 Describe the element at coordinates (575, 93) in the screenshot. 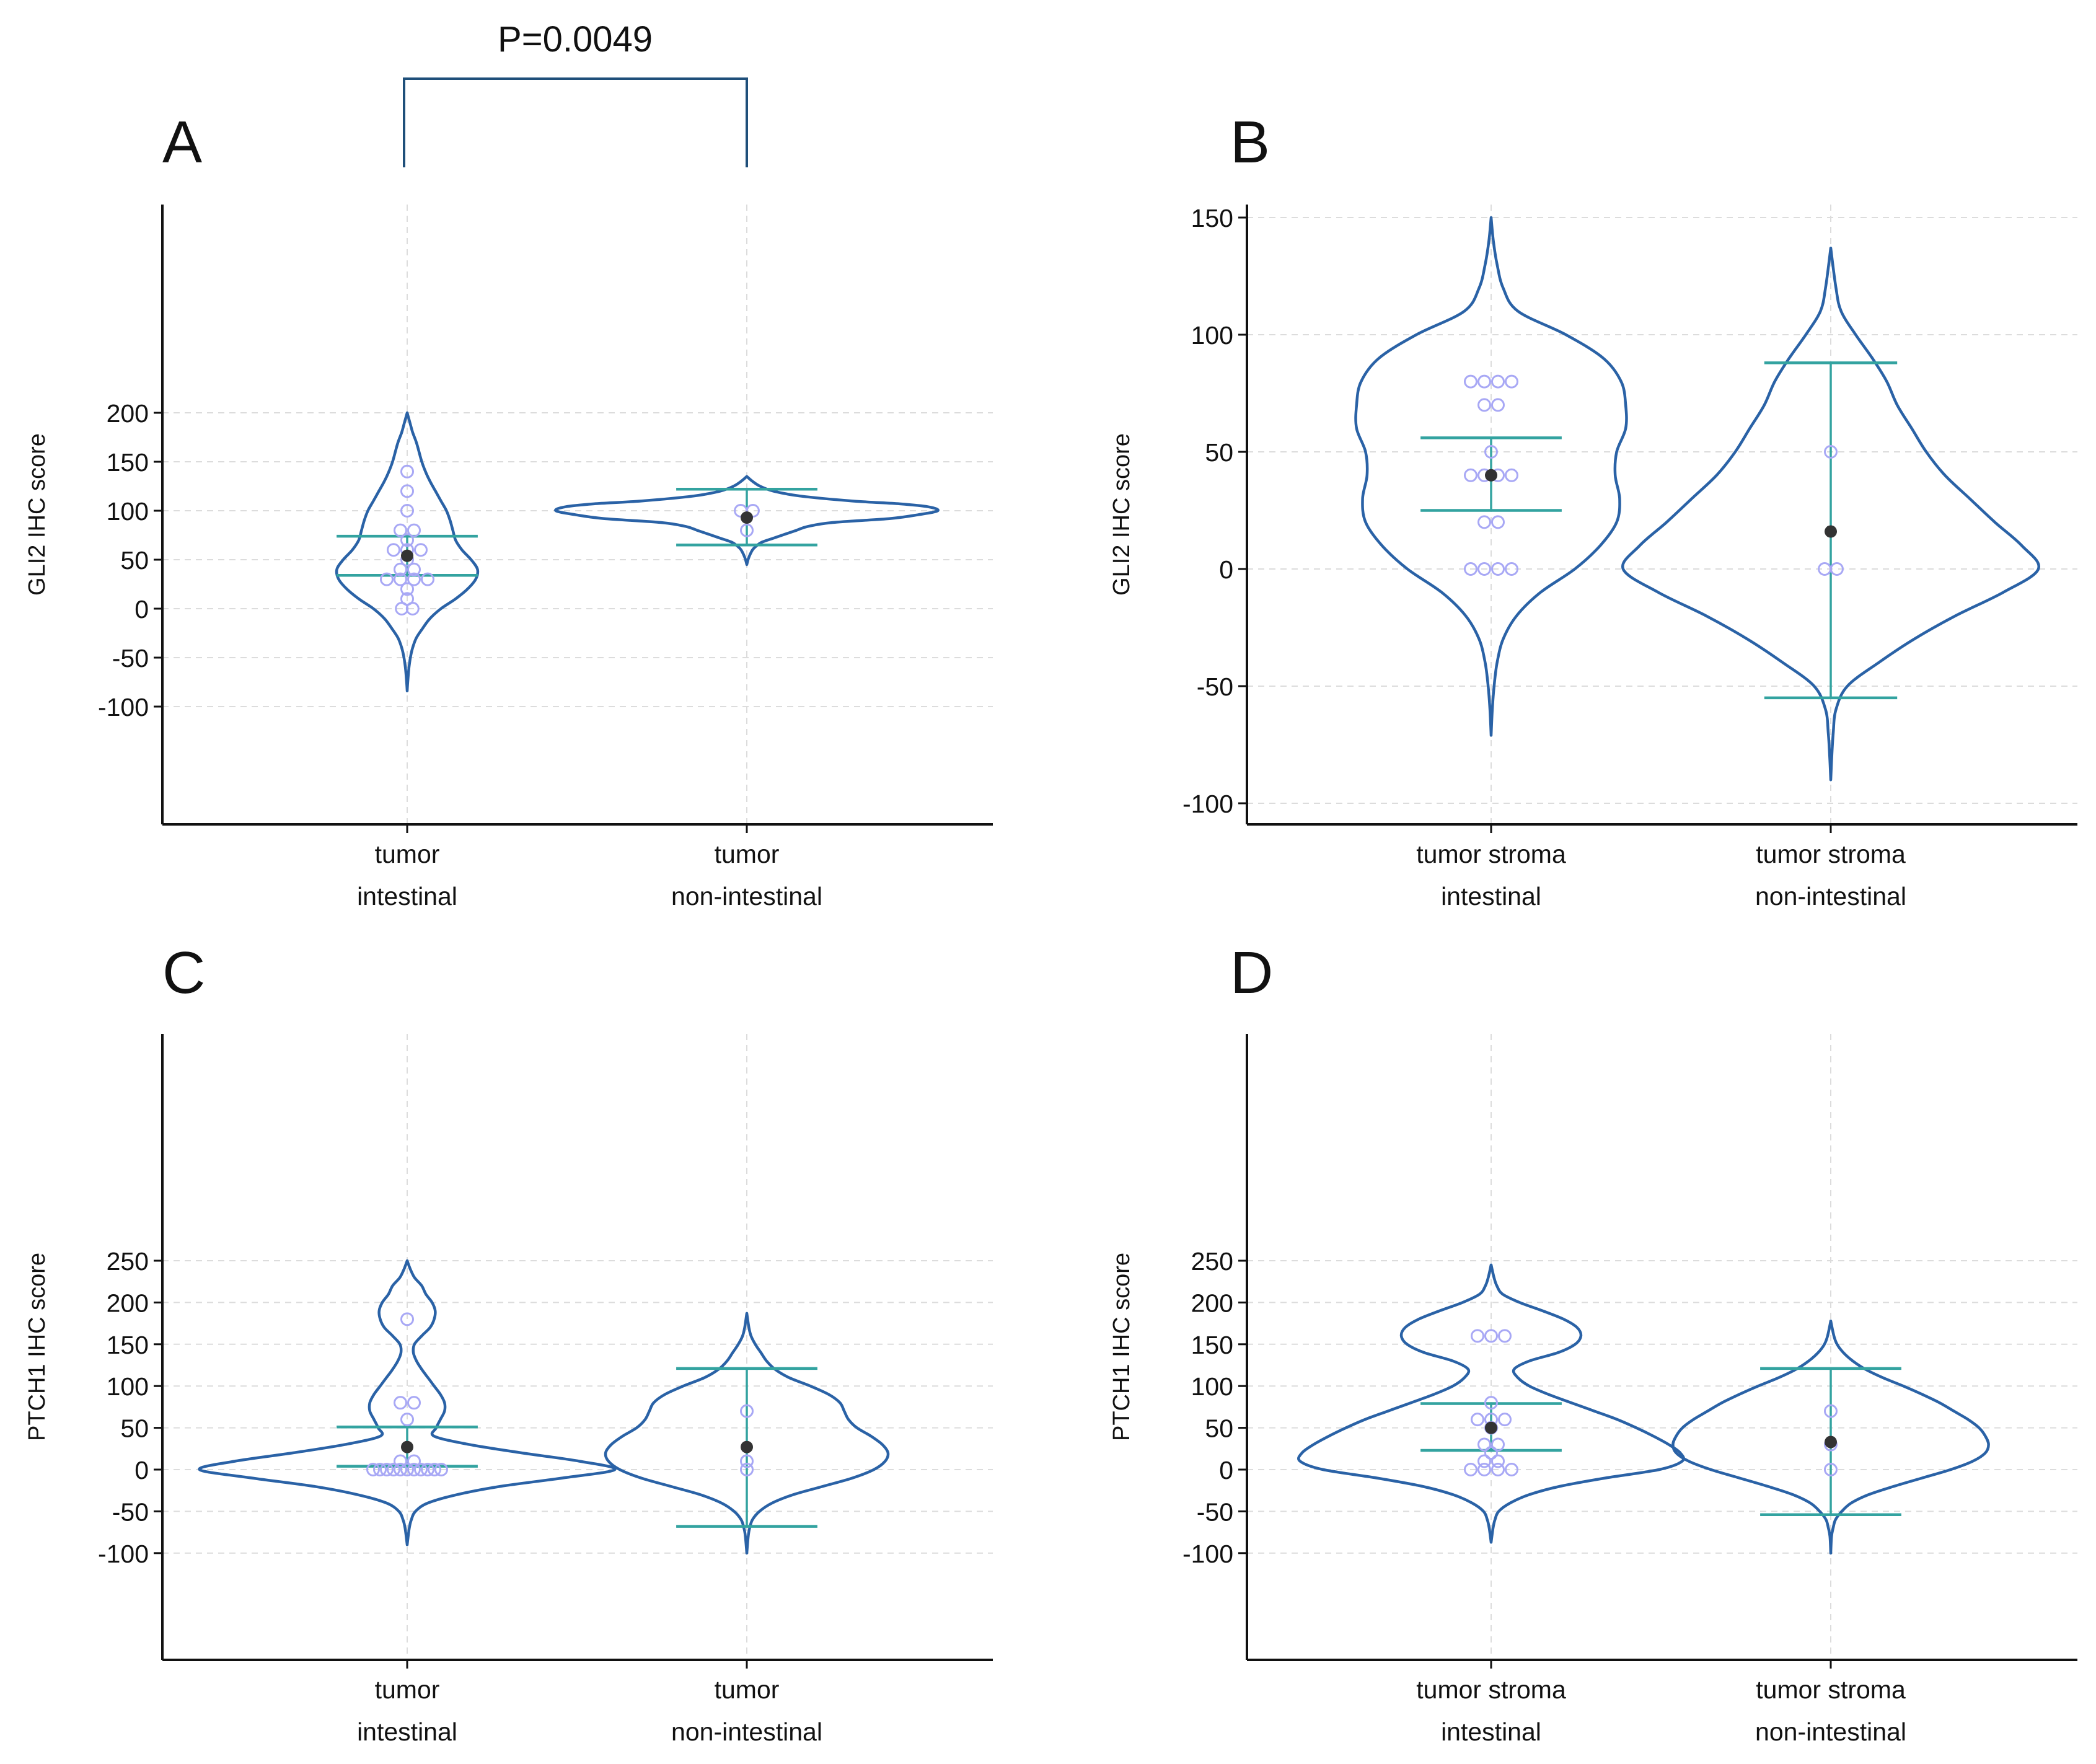

I see `significance-bracket-group: P=0.0049` at that location.